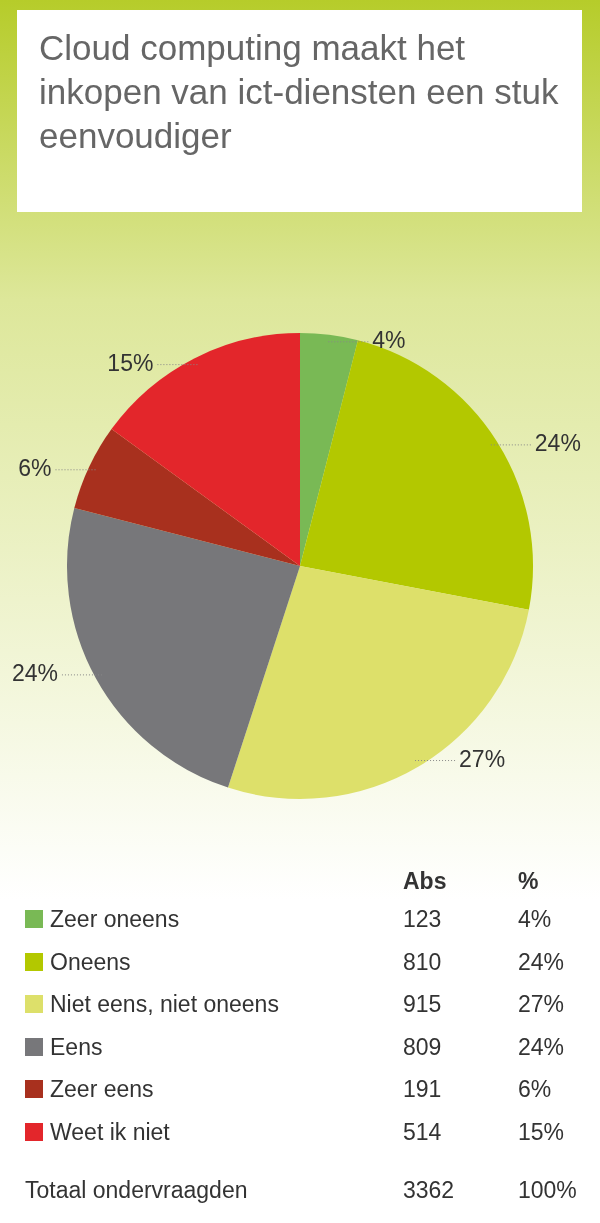 The width and height of the screenshot is (600, 1223). Describe the element at coordinates (422, 1090) in the screenshot. I see `text: 191` at that location.